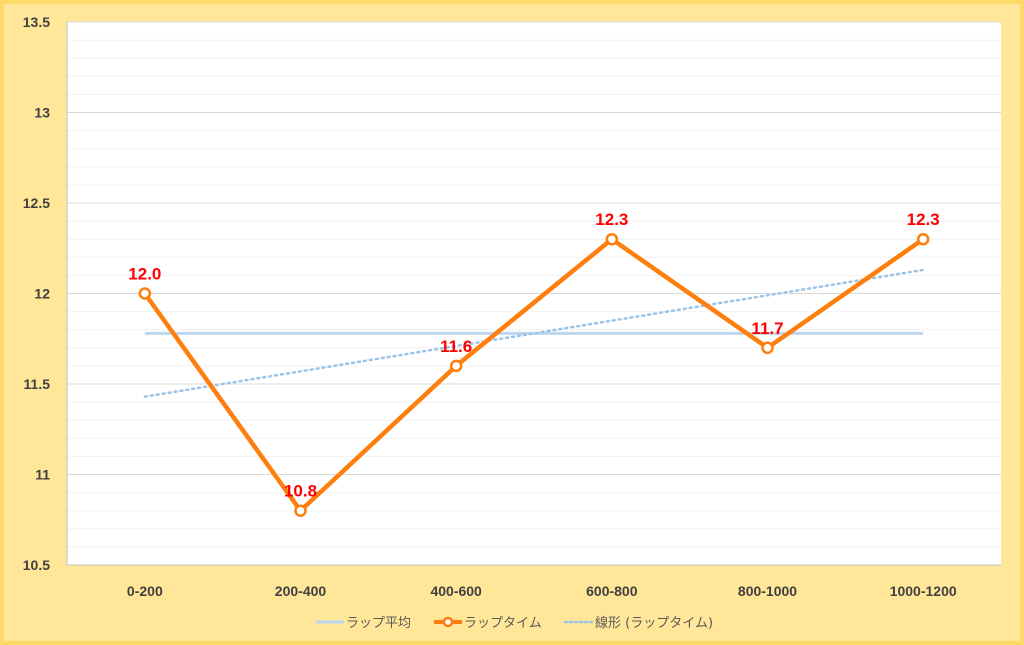 The height and width of the screenshot is (645, 1024). Describe the element at coordinates (923, 591) in the screenshot. I see `x-tick-label: 1000-1200` at that location.